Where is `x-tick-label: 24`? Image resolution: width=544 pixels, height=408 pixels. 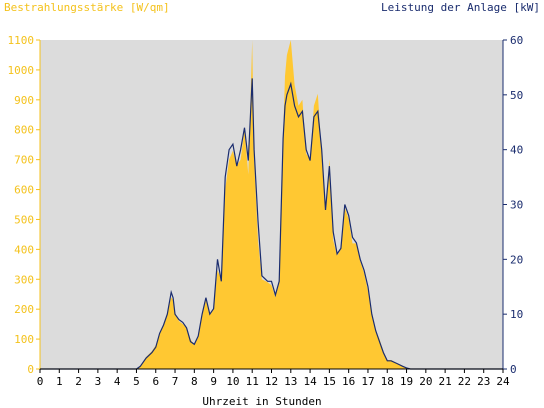 x-tick-label: 24 is located at coordinates (503, 381).